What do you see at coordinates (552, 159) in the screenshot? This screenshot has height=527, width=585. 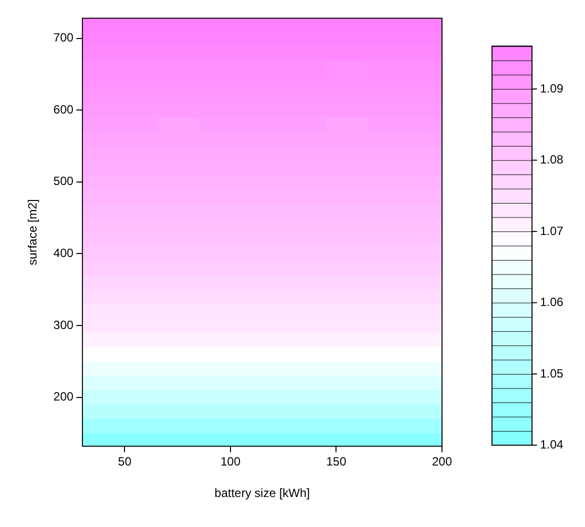 I see `color-bar-label: 1.08` at bounding box center [552, 159].